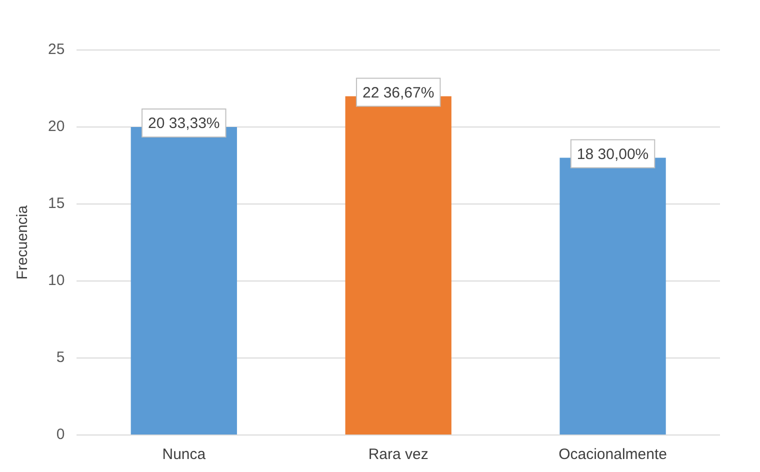 This screenshot has height=472, width=760. What do you see at coordinates (398, 93) in the screenshot?
I see `data-label: 22 36,67%` at bounding box center [398, 93].